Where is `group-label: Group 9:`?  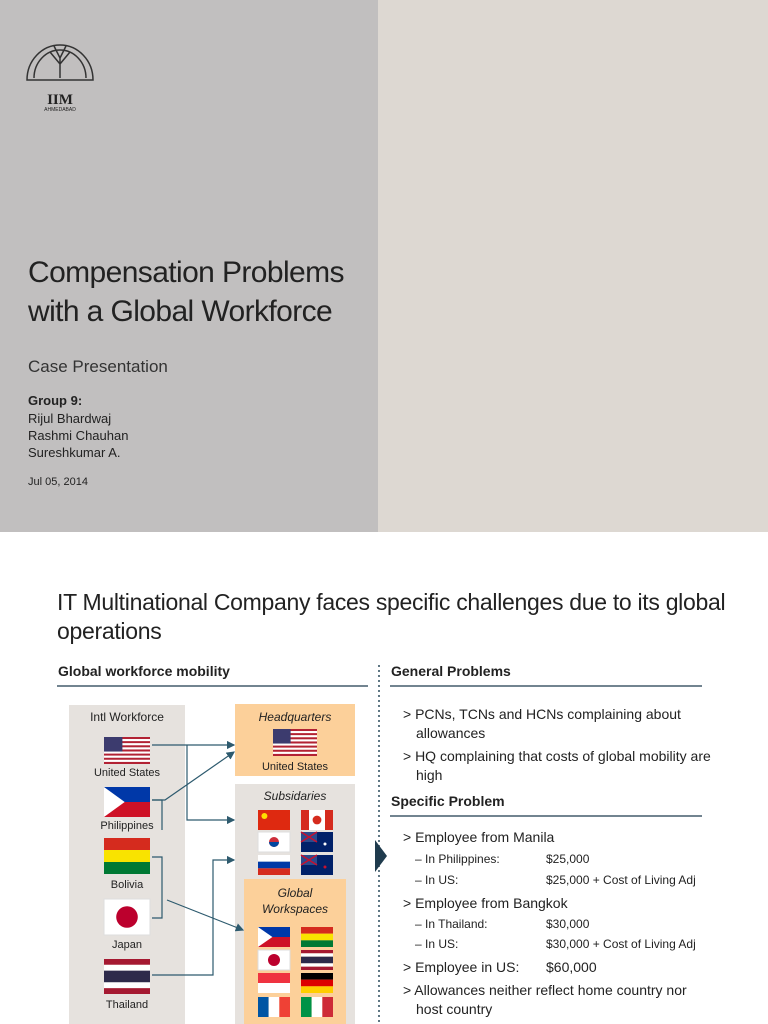
group-label: Group 9: is located at coordinates (55, 400).